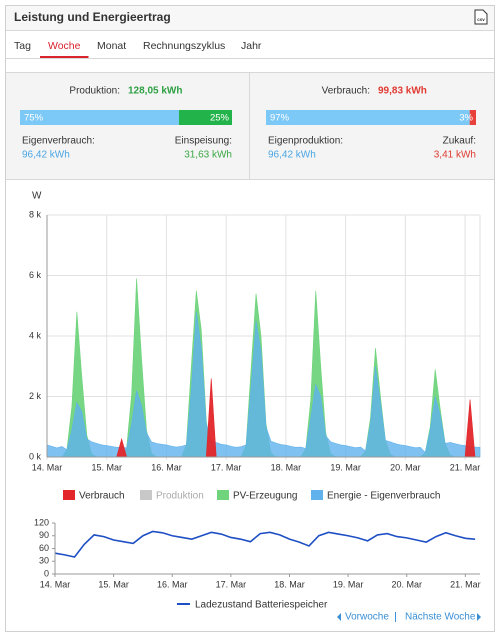 The width and height of the screenshot is (500, 637). Describe the element at coordinates (37, 196) in the screenshot. I see `y-axis-label: W` at that location.